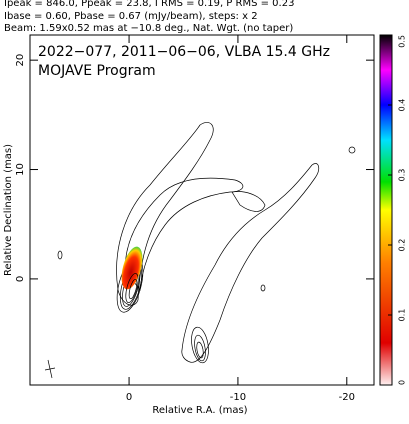 This screenshot has width=409, height=424. I want to click on x-axis-label: Relative R.A. (mas), so click(199, 410).